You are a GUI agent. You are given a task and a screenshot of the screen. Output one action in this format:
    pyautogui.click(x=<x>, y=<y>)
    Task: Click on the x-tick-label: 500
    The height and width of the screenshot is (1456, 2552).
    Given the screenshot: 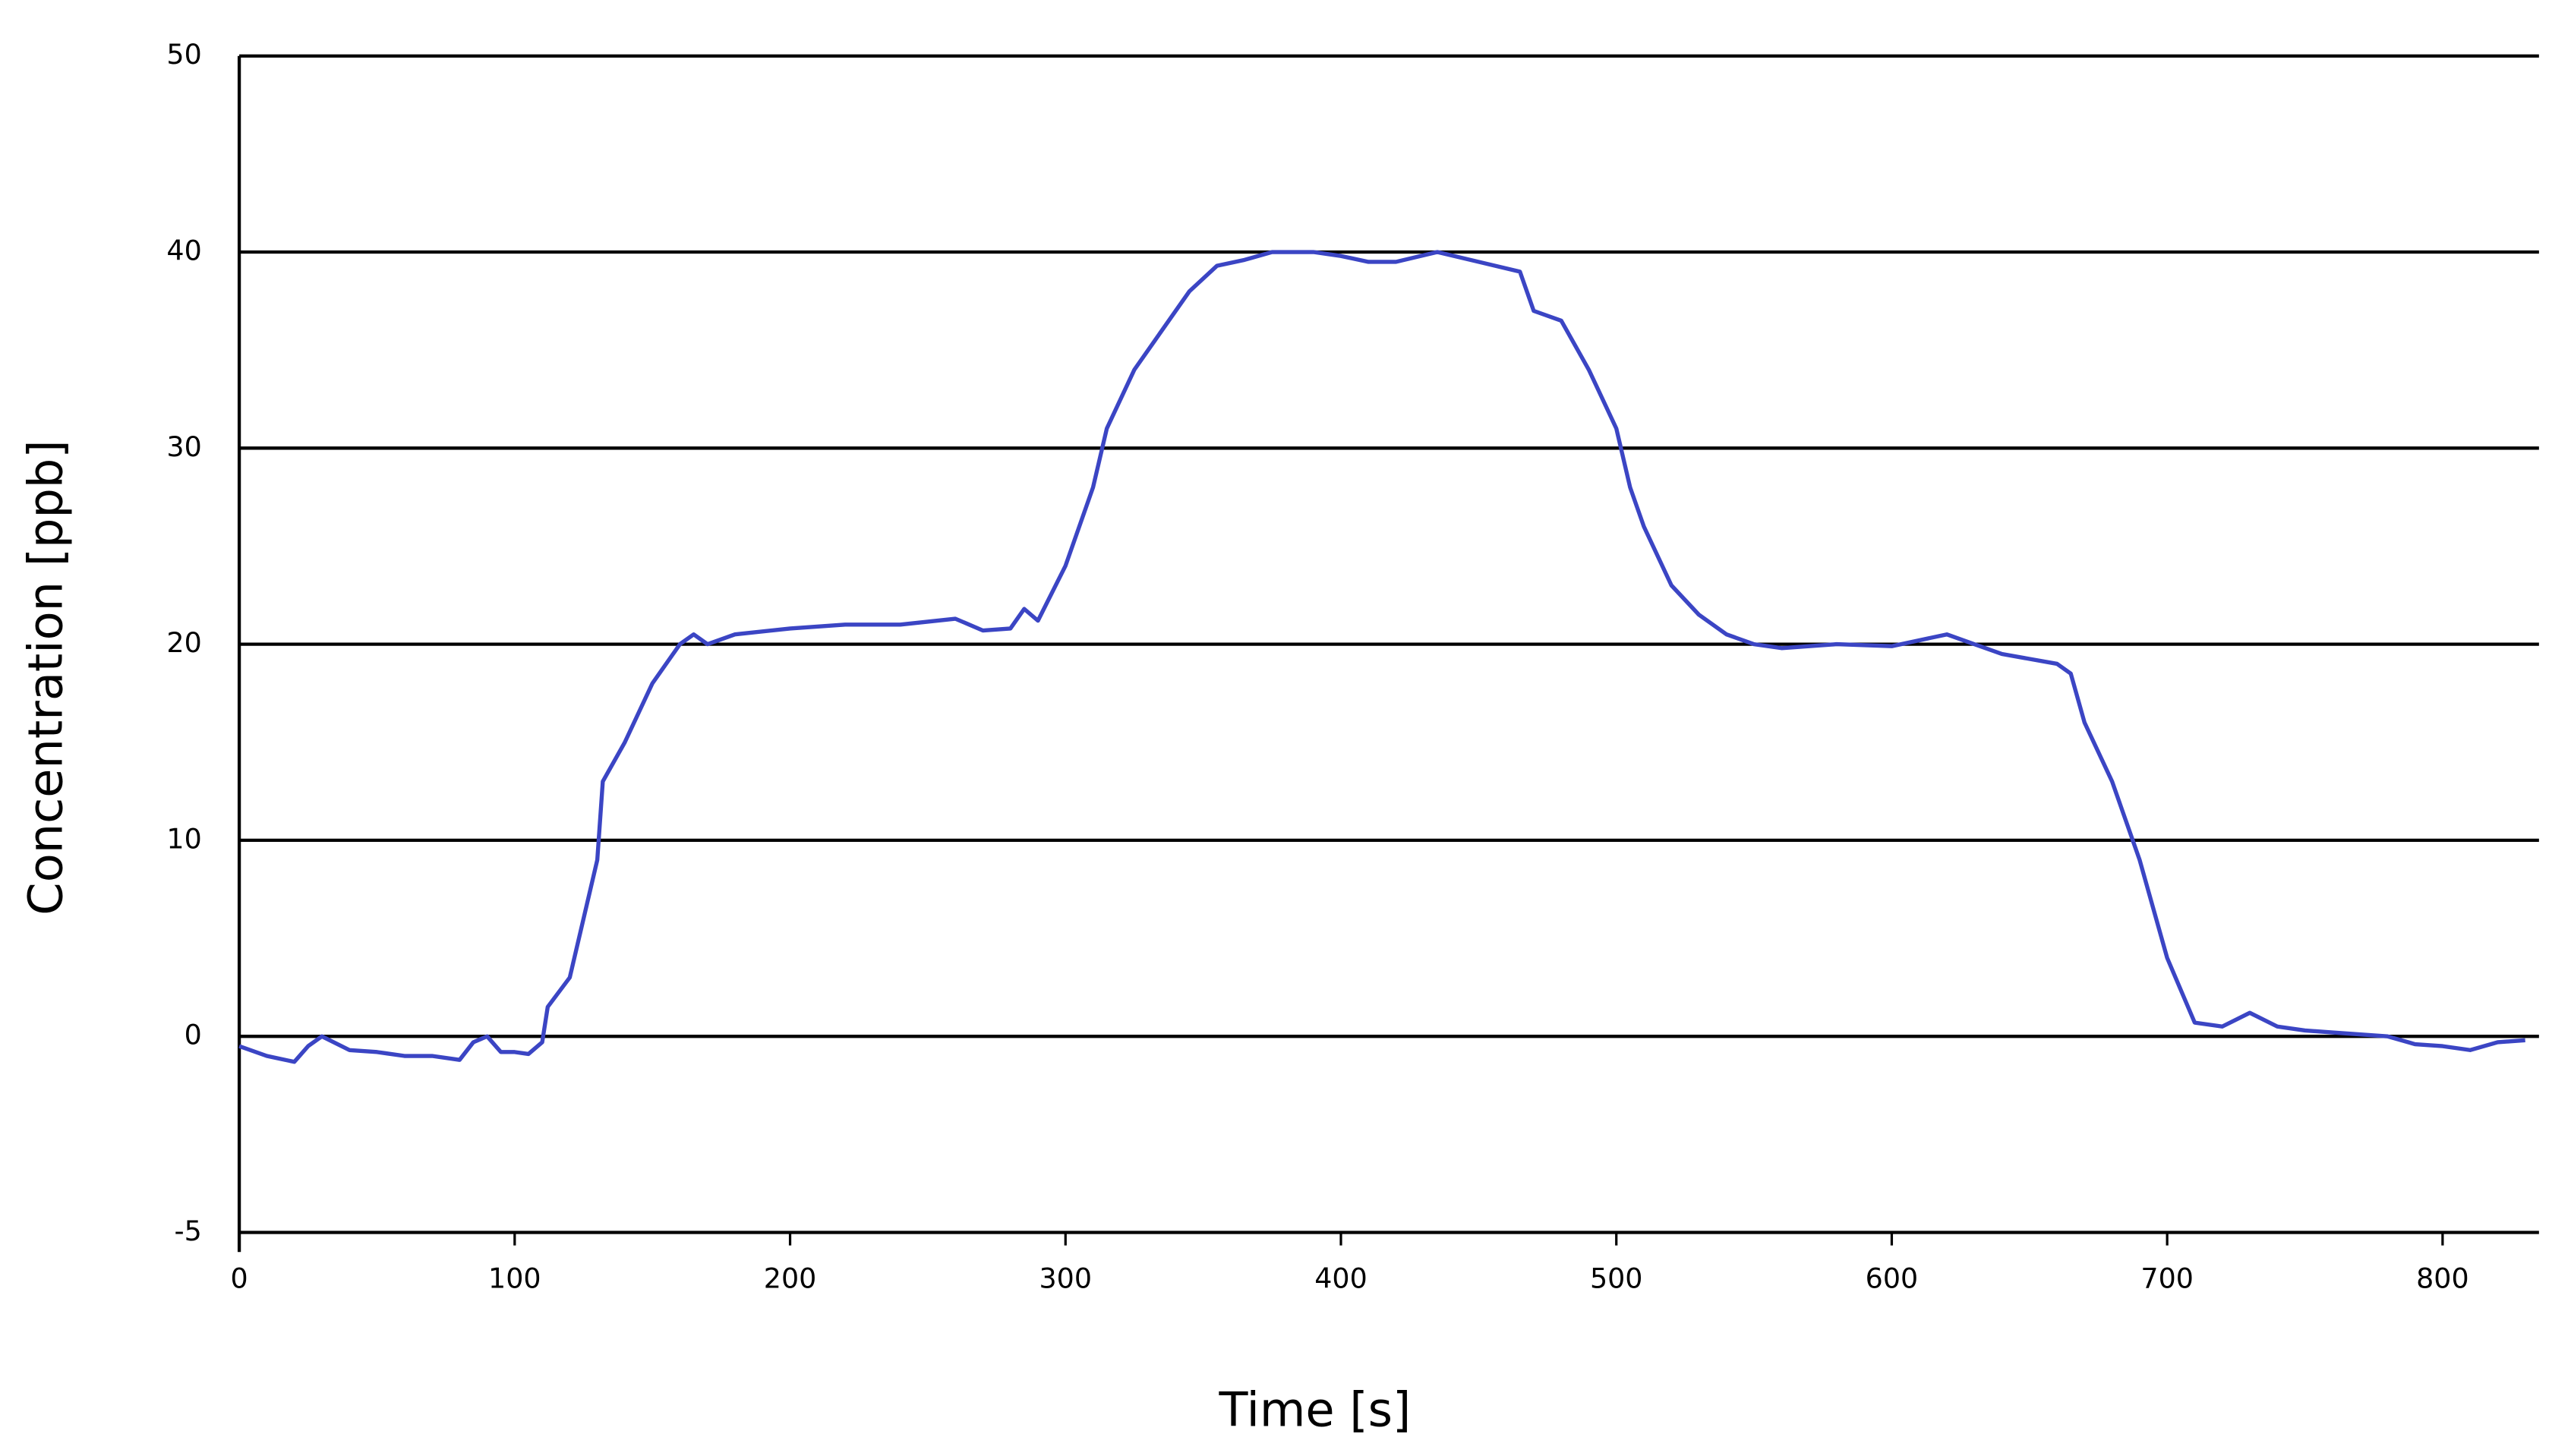 What is the action you would take?
    pyautogui.click(x=1616, y=1278)
    